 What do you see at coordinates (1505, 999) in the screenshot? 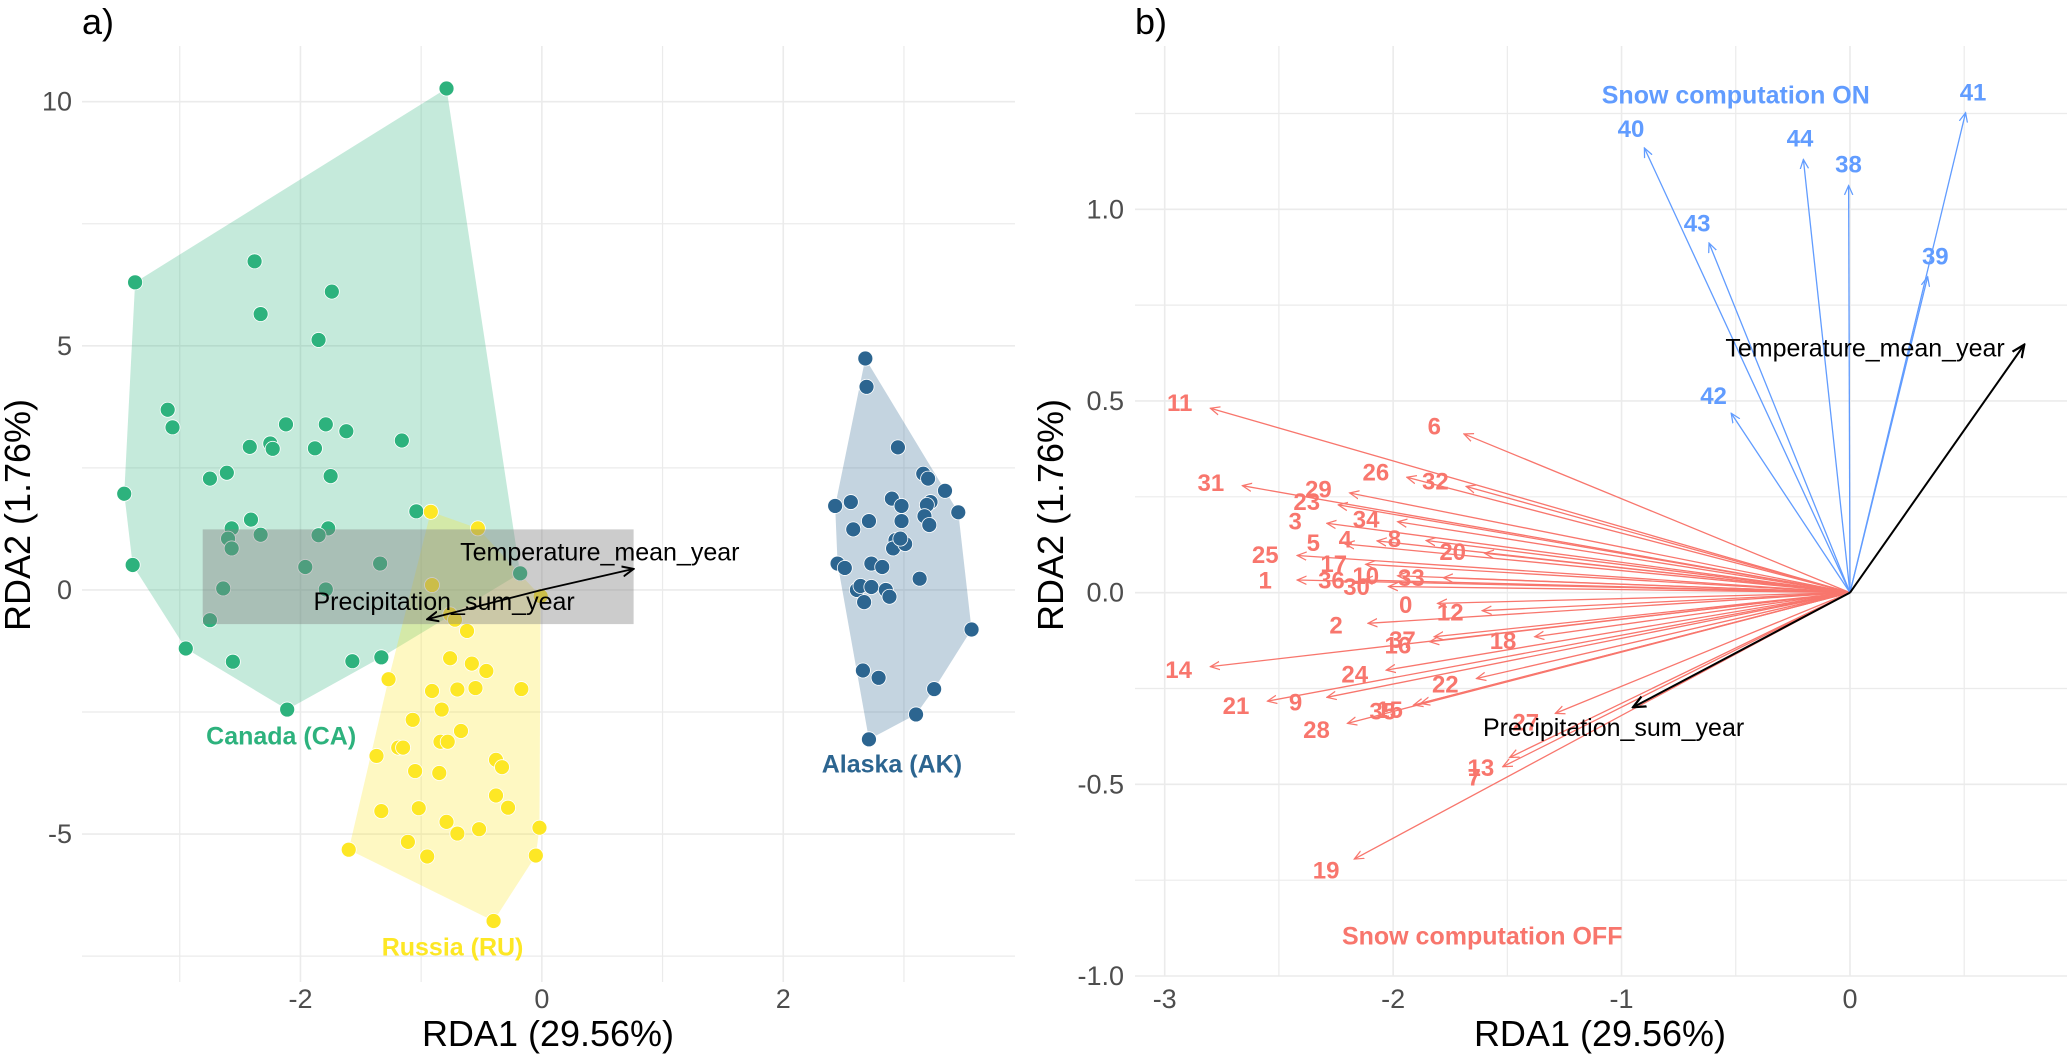
I see `panel-b-x-ticks: -3 -2 -1 0` at bounding box center [1505, 999].